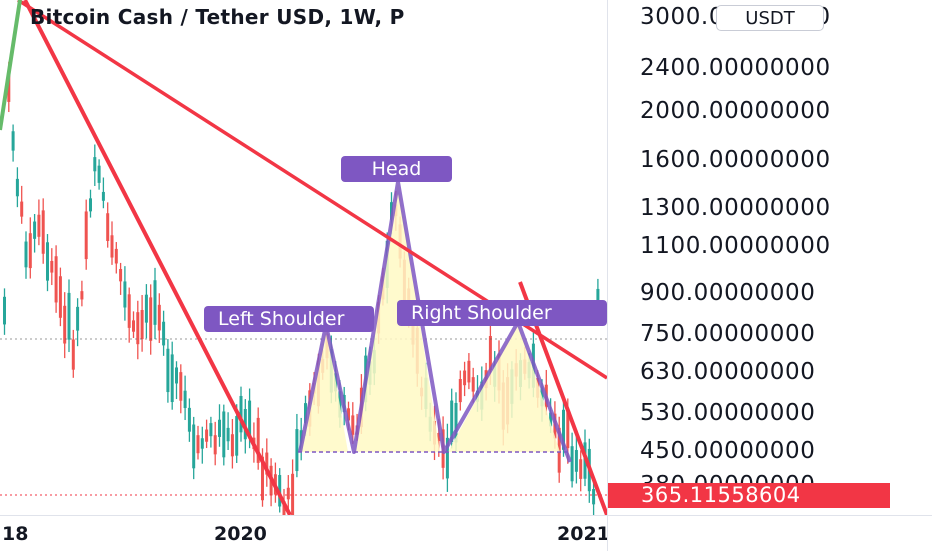 The width and height of the screenshot is (932, 551). What do you see at coordinates (769, 533) in the screenshot?
I see `axis-corner` at bounding box center [769, 533].